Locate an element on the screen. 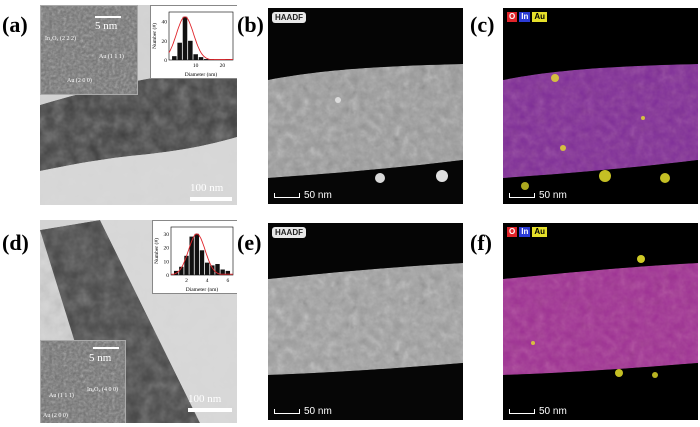 This screenshot has height=427, width=700. scale-bar-text-d: 100 nm is located at coordinates (205, 399).